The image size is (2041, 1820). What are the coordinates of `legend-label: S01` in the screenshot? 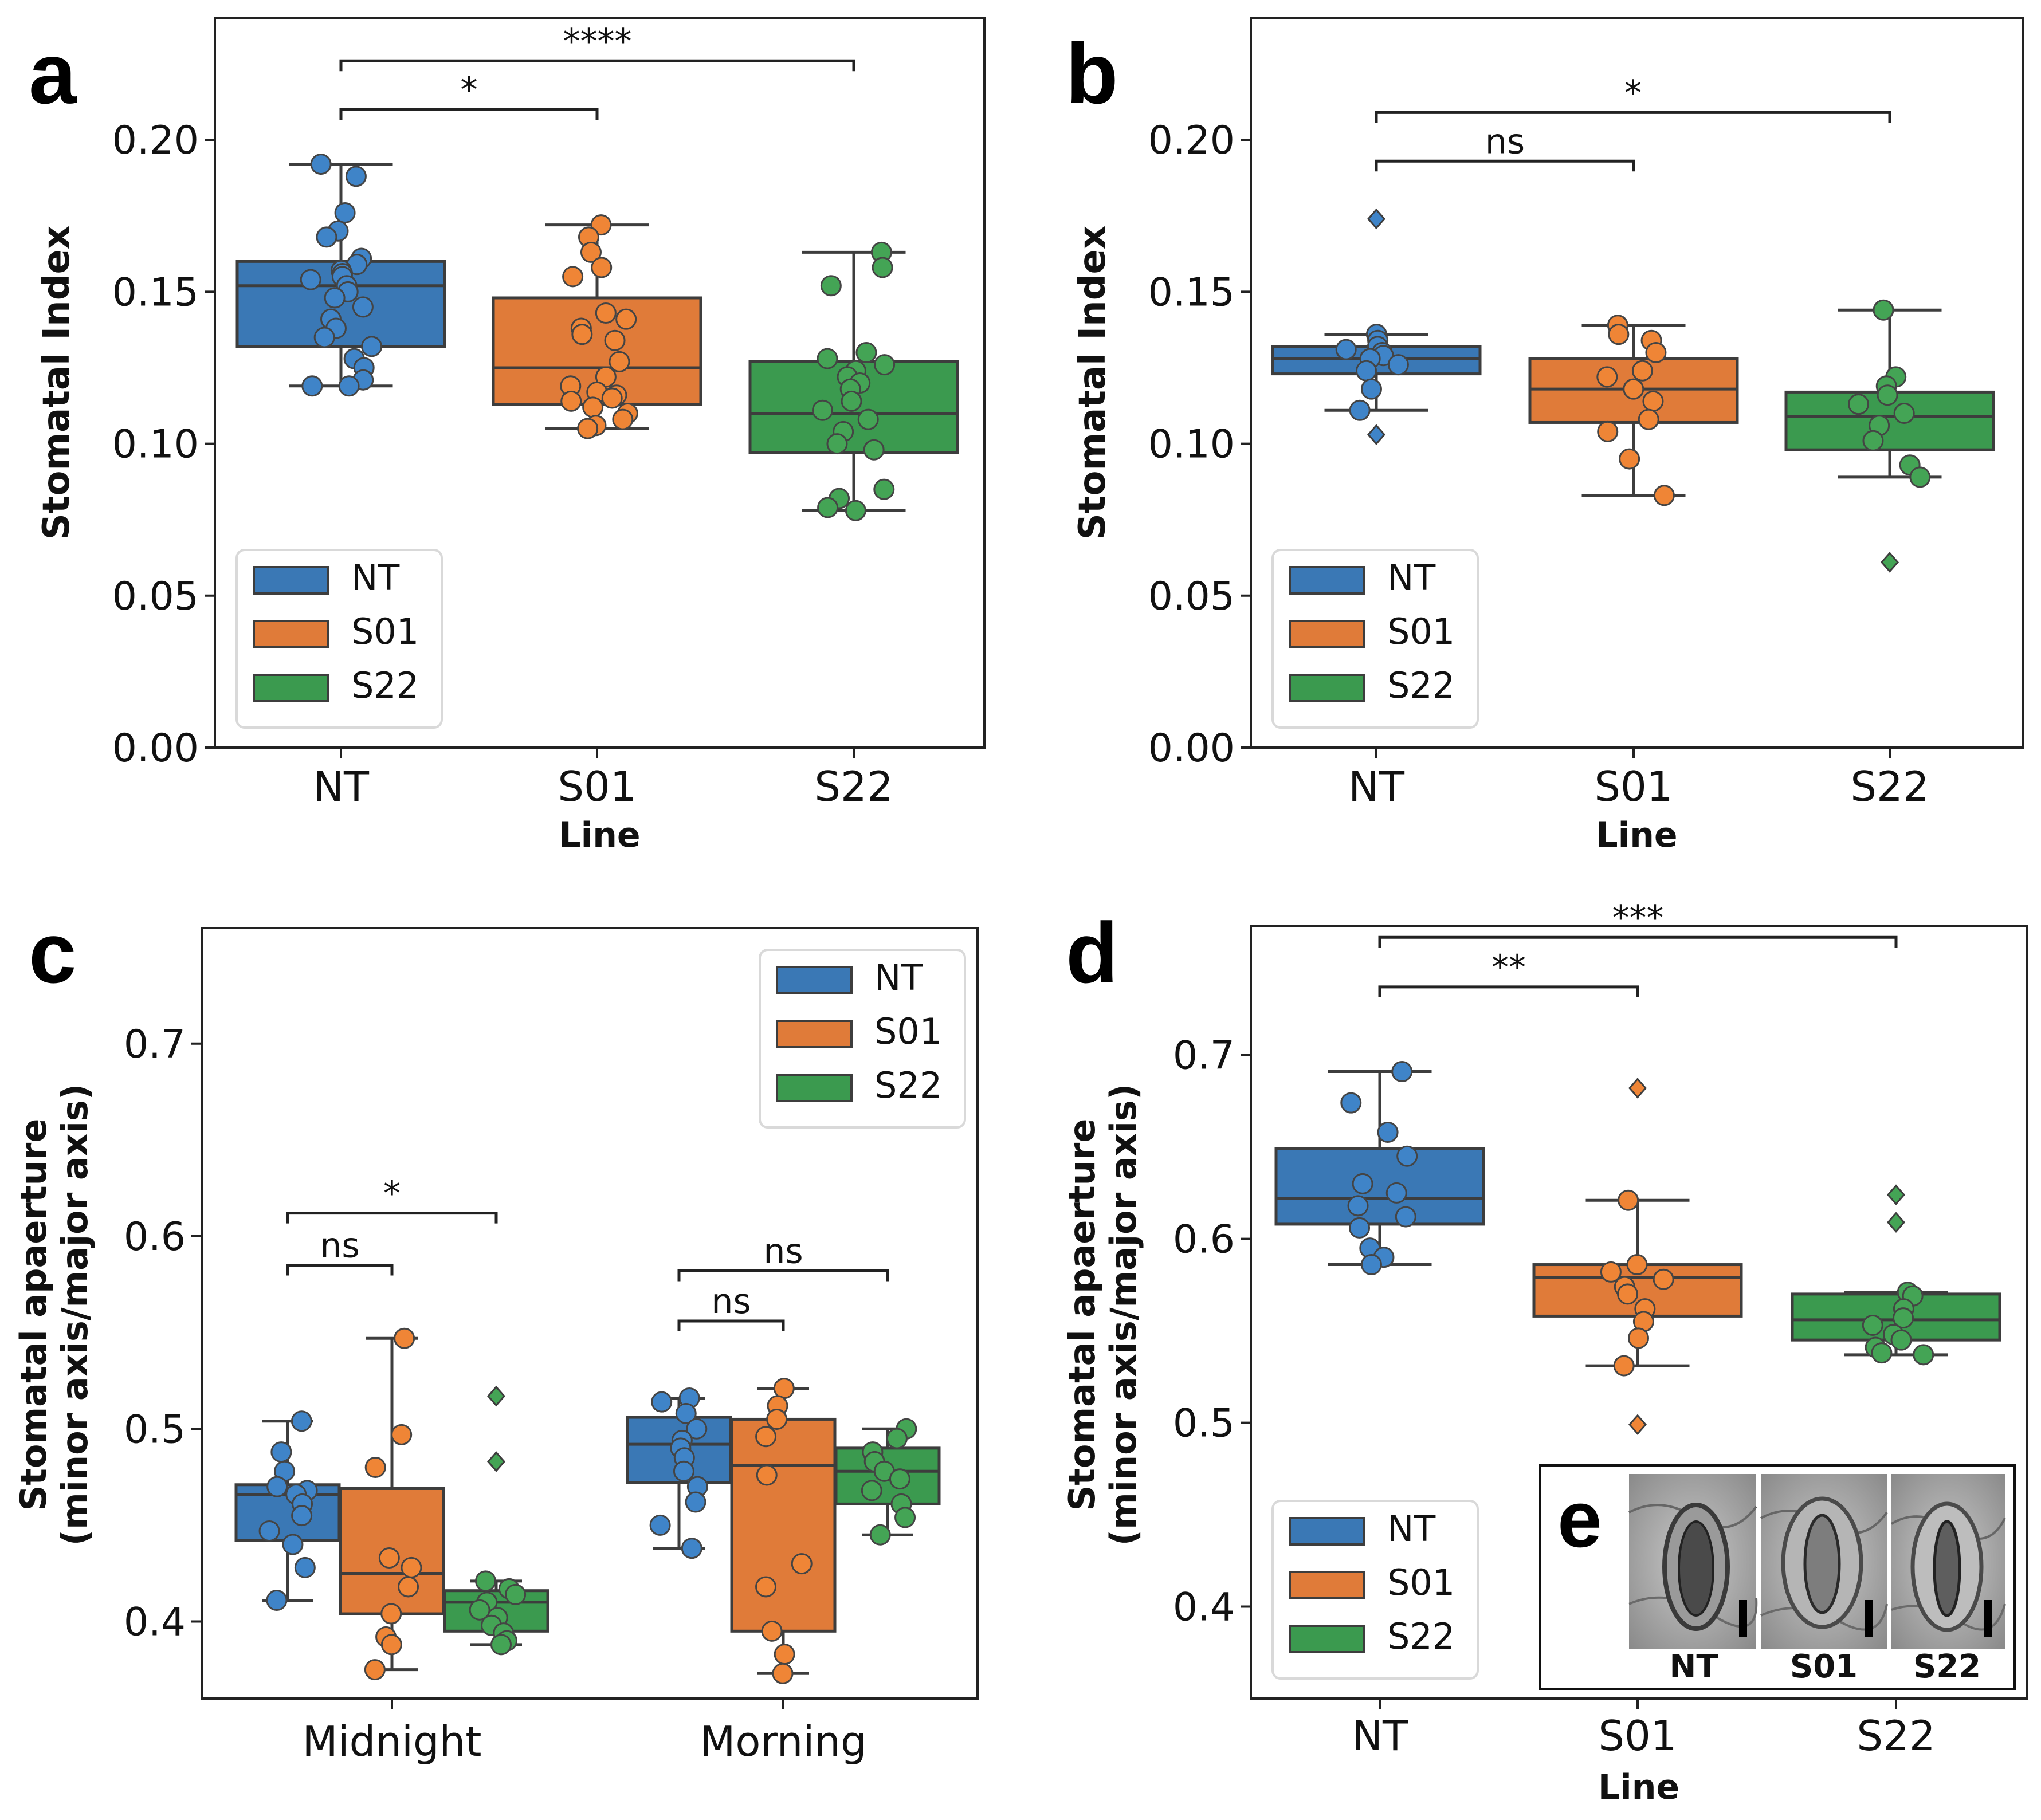 It's located at (385, 631).